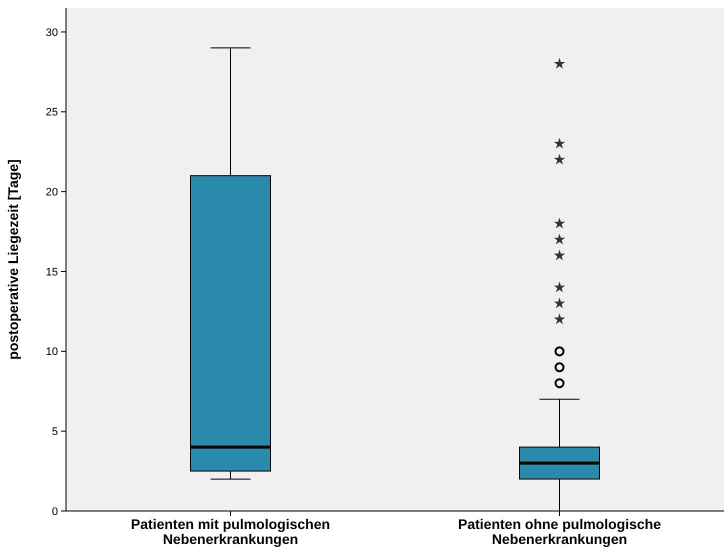  Describe the element at coordinates (55, 512) in the screenshot. I see `y-tick-label: 0` at that location.